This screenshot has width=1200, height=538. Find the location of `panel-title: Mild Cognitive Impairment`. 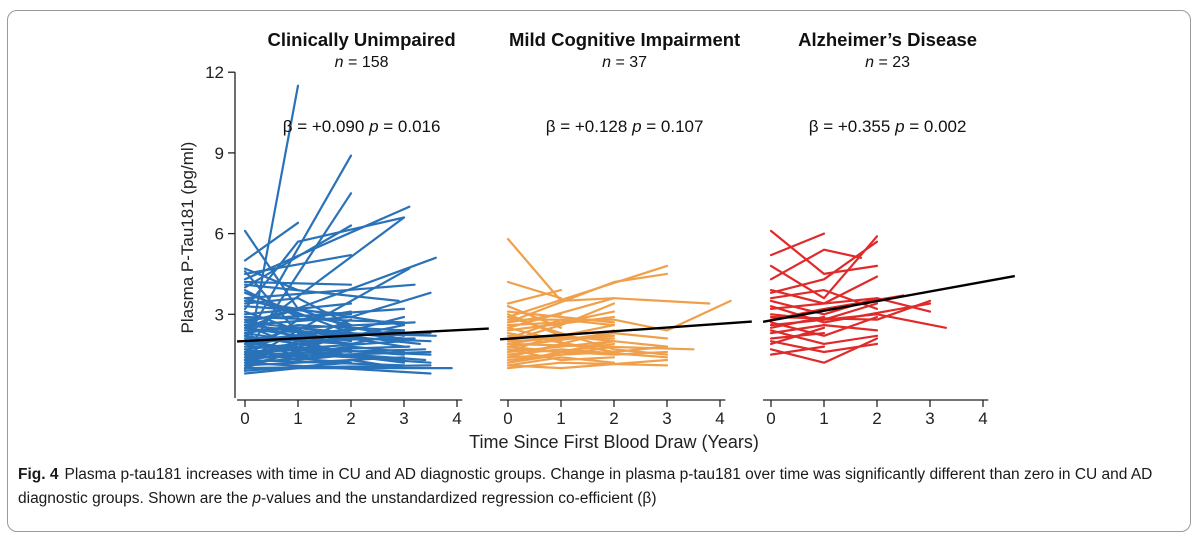

panel-title: Mild Cognitive Impairment is located at coordinates (624, 39).